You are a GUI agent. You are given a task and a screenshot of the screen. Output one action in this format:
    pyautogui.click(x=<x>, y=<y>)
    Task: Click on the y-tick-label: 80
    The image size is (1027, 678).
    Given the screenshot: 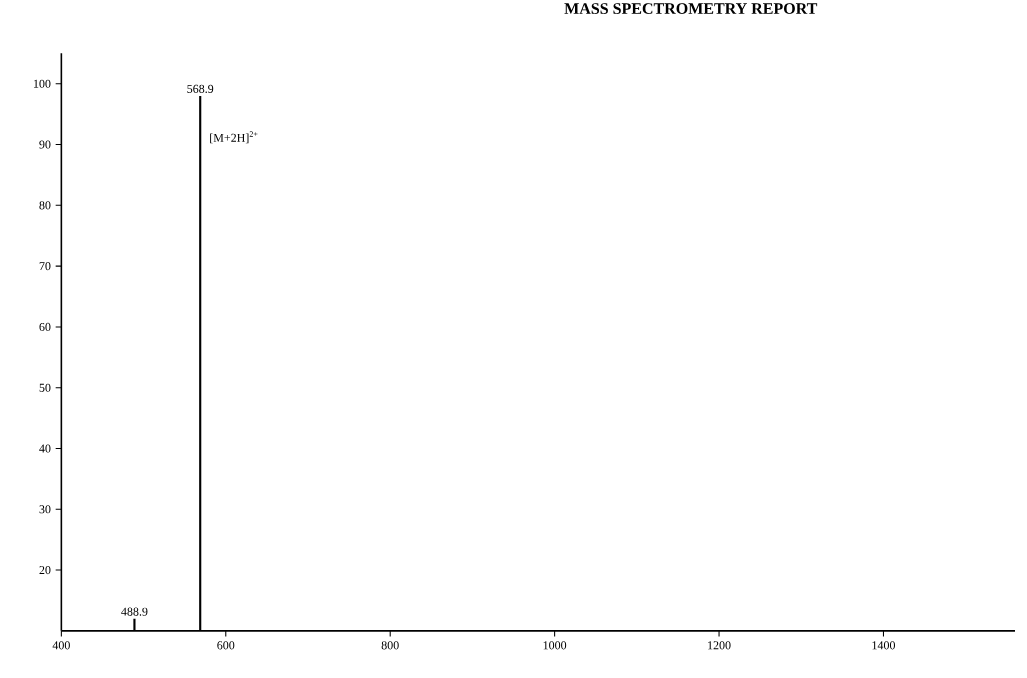 What is the action you would take?
    pyautogui.click(x=45, y=205)
    